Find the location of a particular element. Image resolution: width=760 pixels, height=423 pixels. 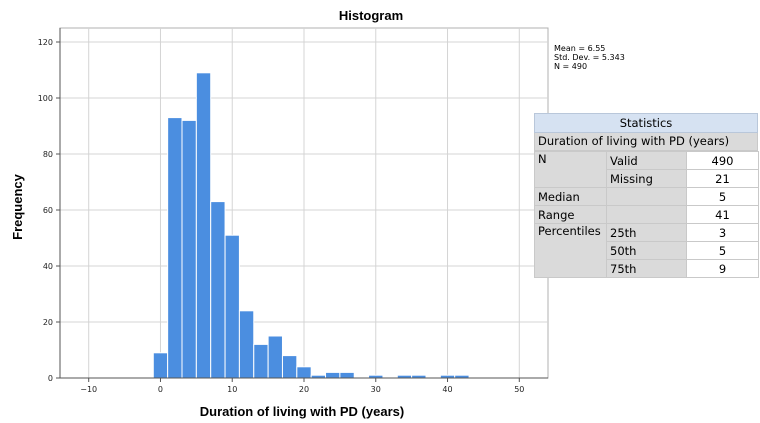

x-tick-label: 40 is located at coordinates (447, 389).